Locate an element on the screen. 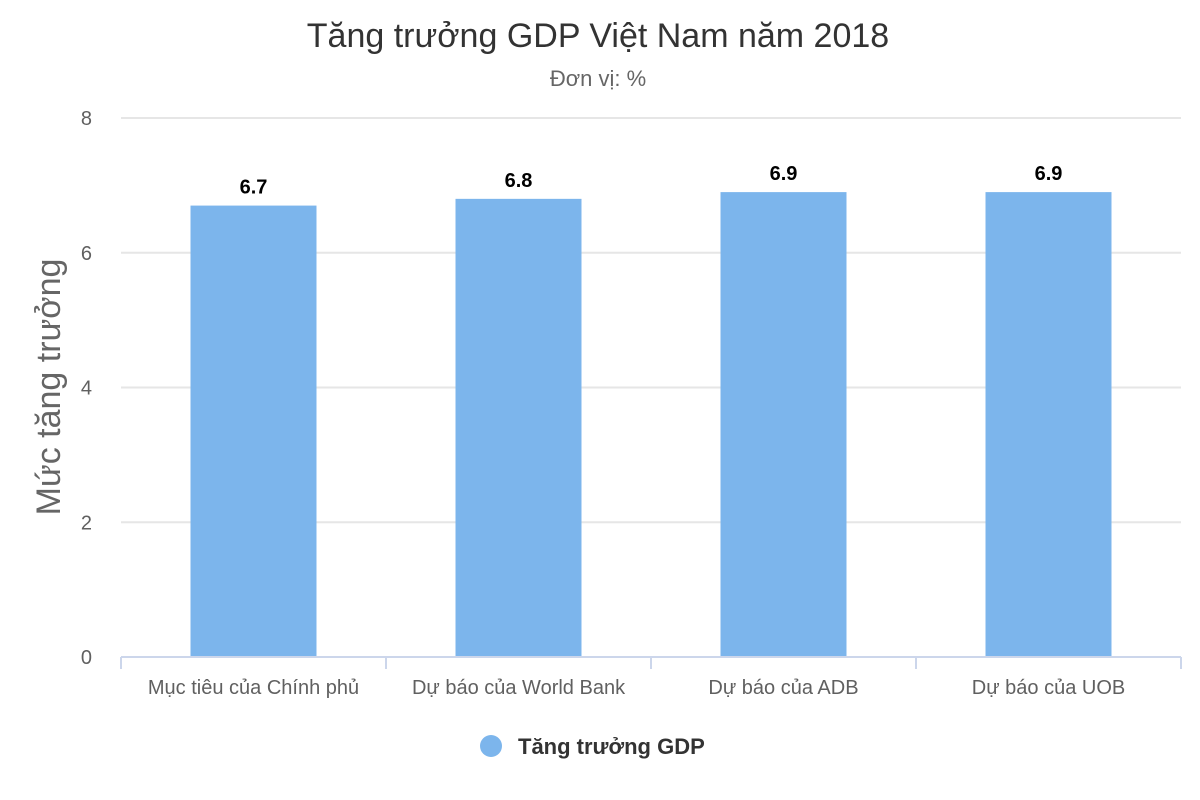 This screenshot has height=800, width=1200. x-category-label: Dự báo của UOB is located at coordinates (1048, 688).